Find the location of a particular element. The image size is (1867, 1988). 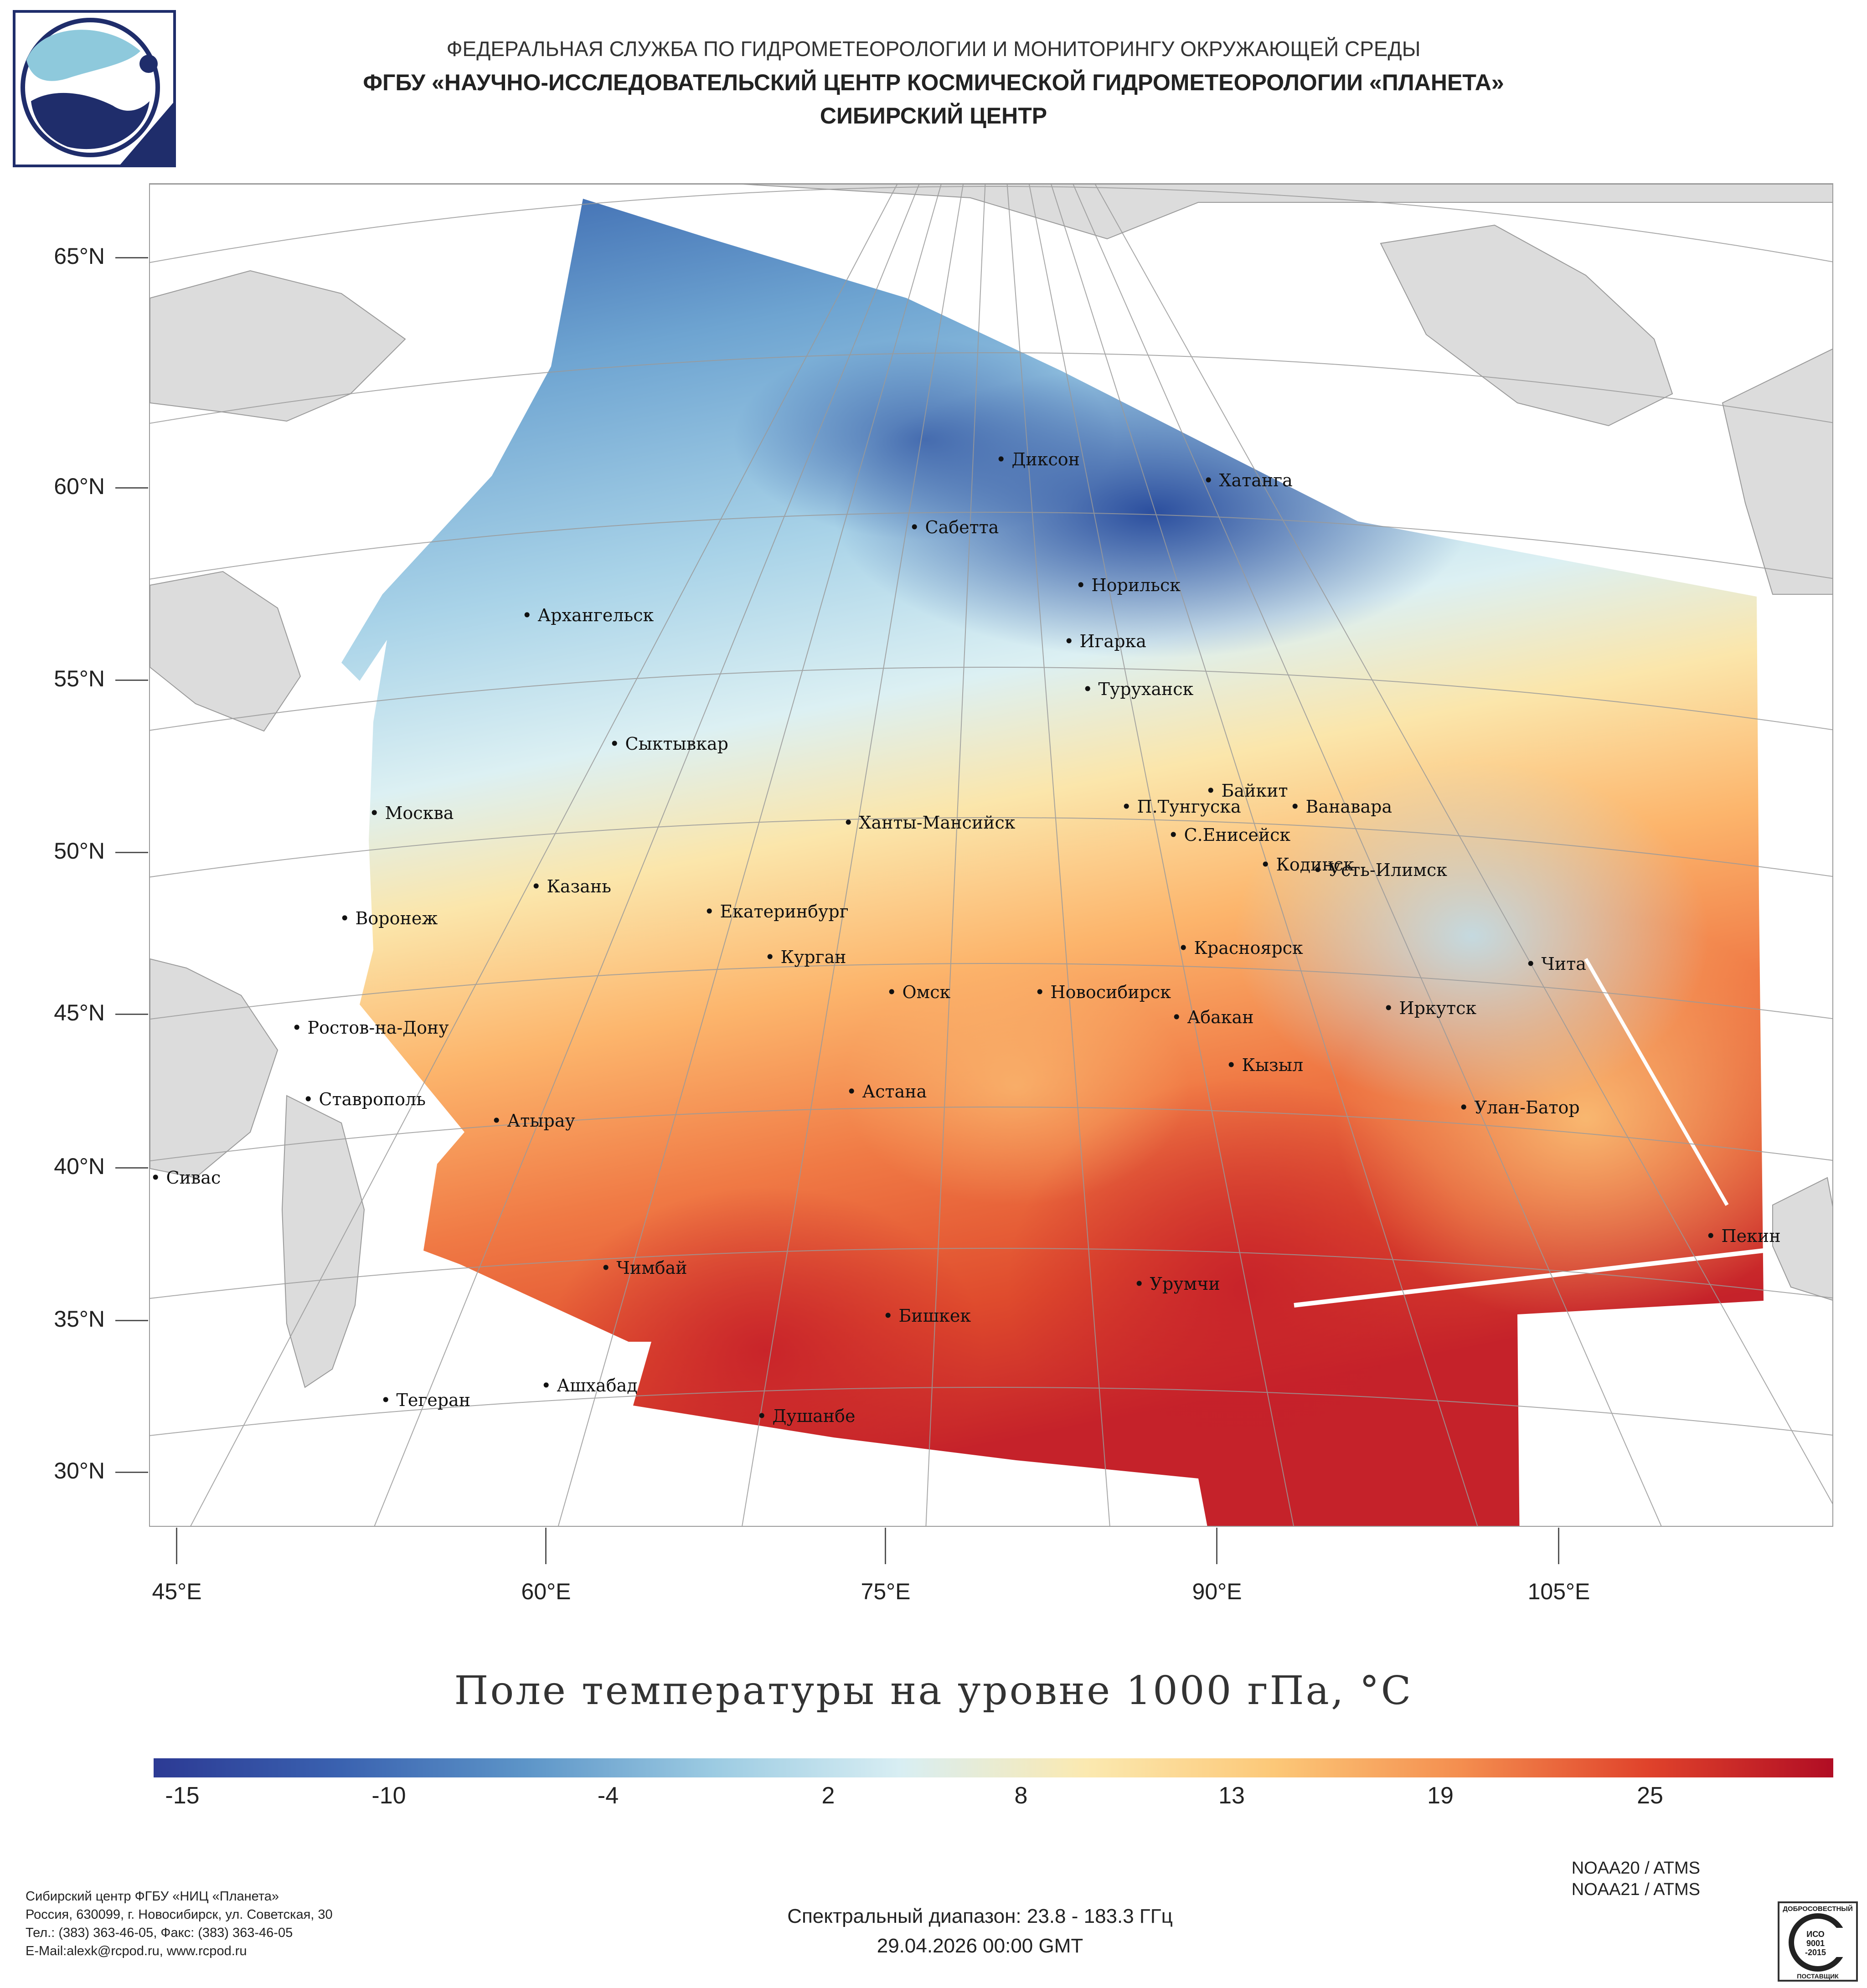

city-marker: • Кодинск is located at coordinates (1307, 865).